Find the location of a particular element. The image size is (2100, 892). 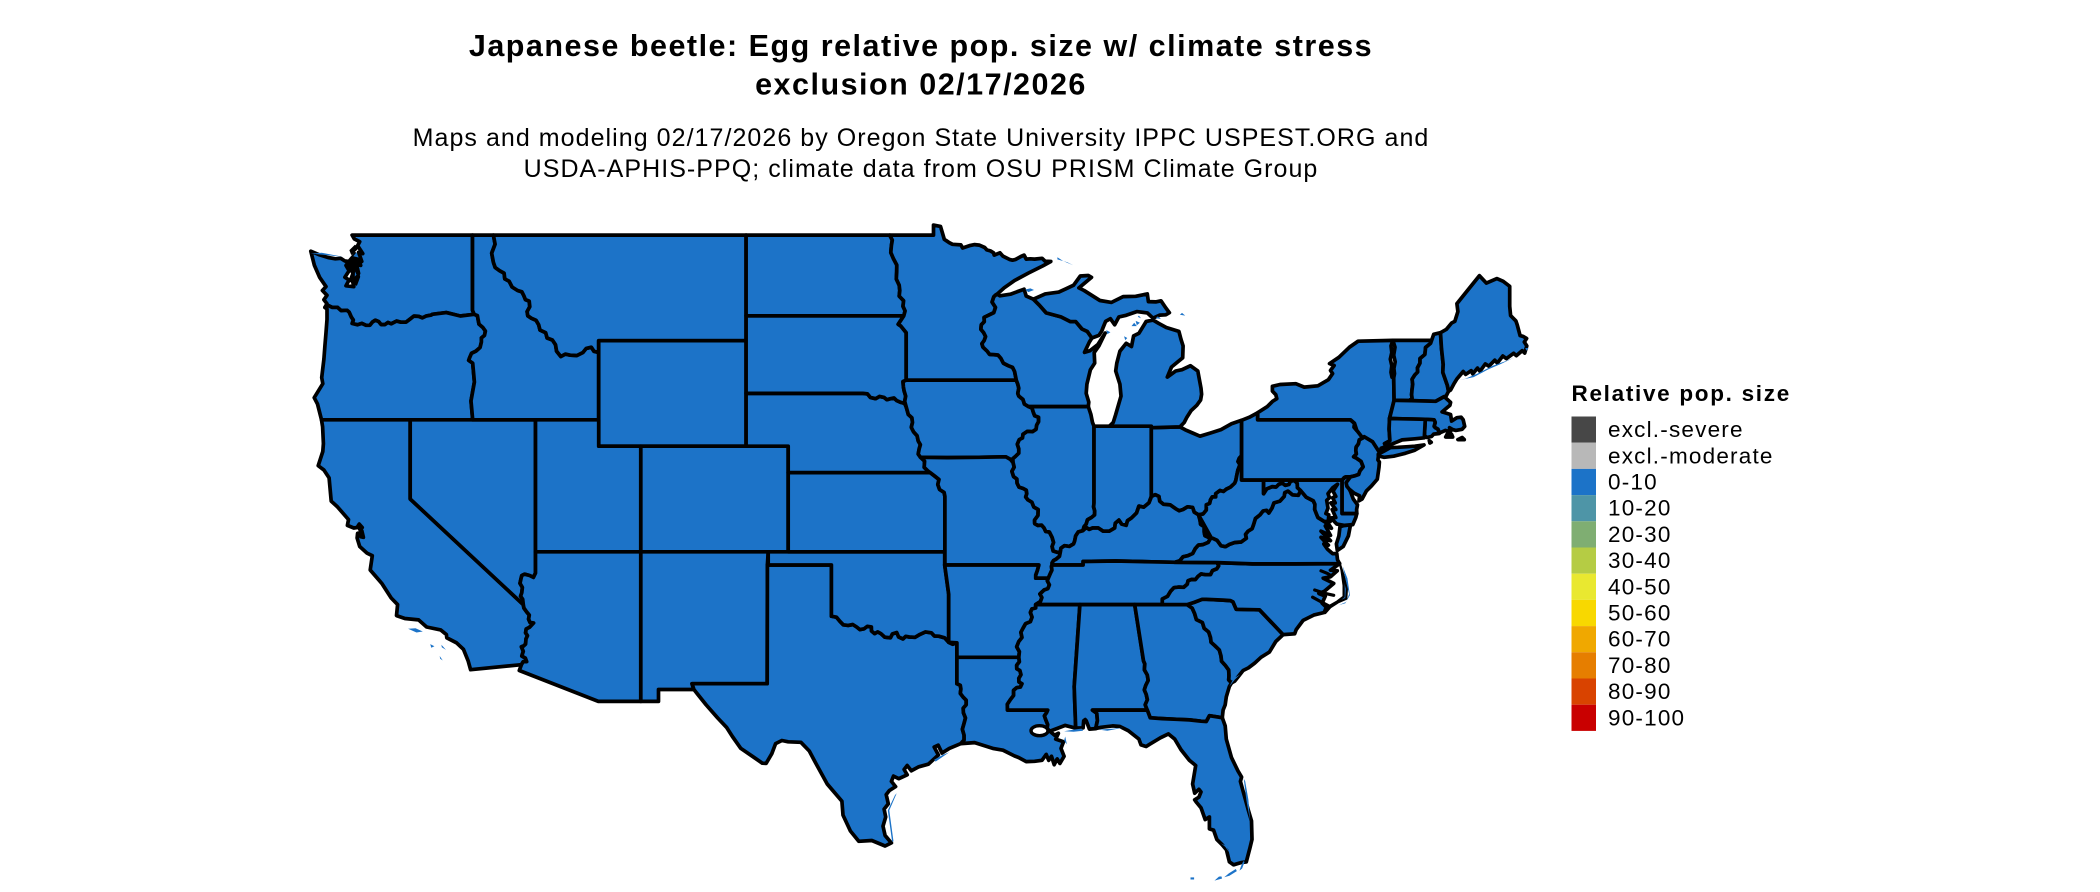

svg-text: excl.-moderate is located at coordinates (1691, 455).